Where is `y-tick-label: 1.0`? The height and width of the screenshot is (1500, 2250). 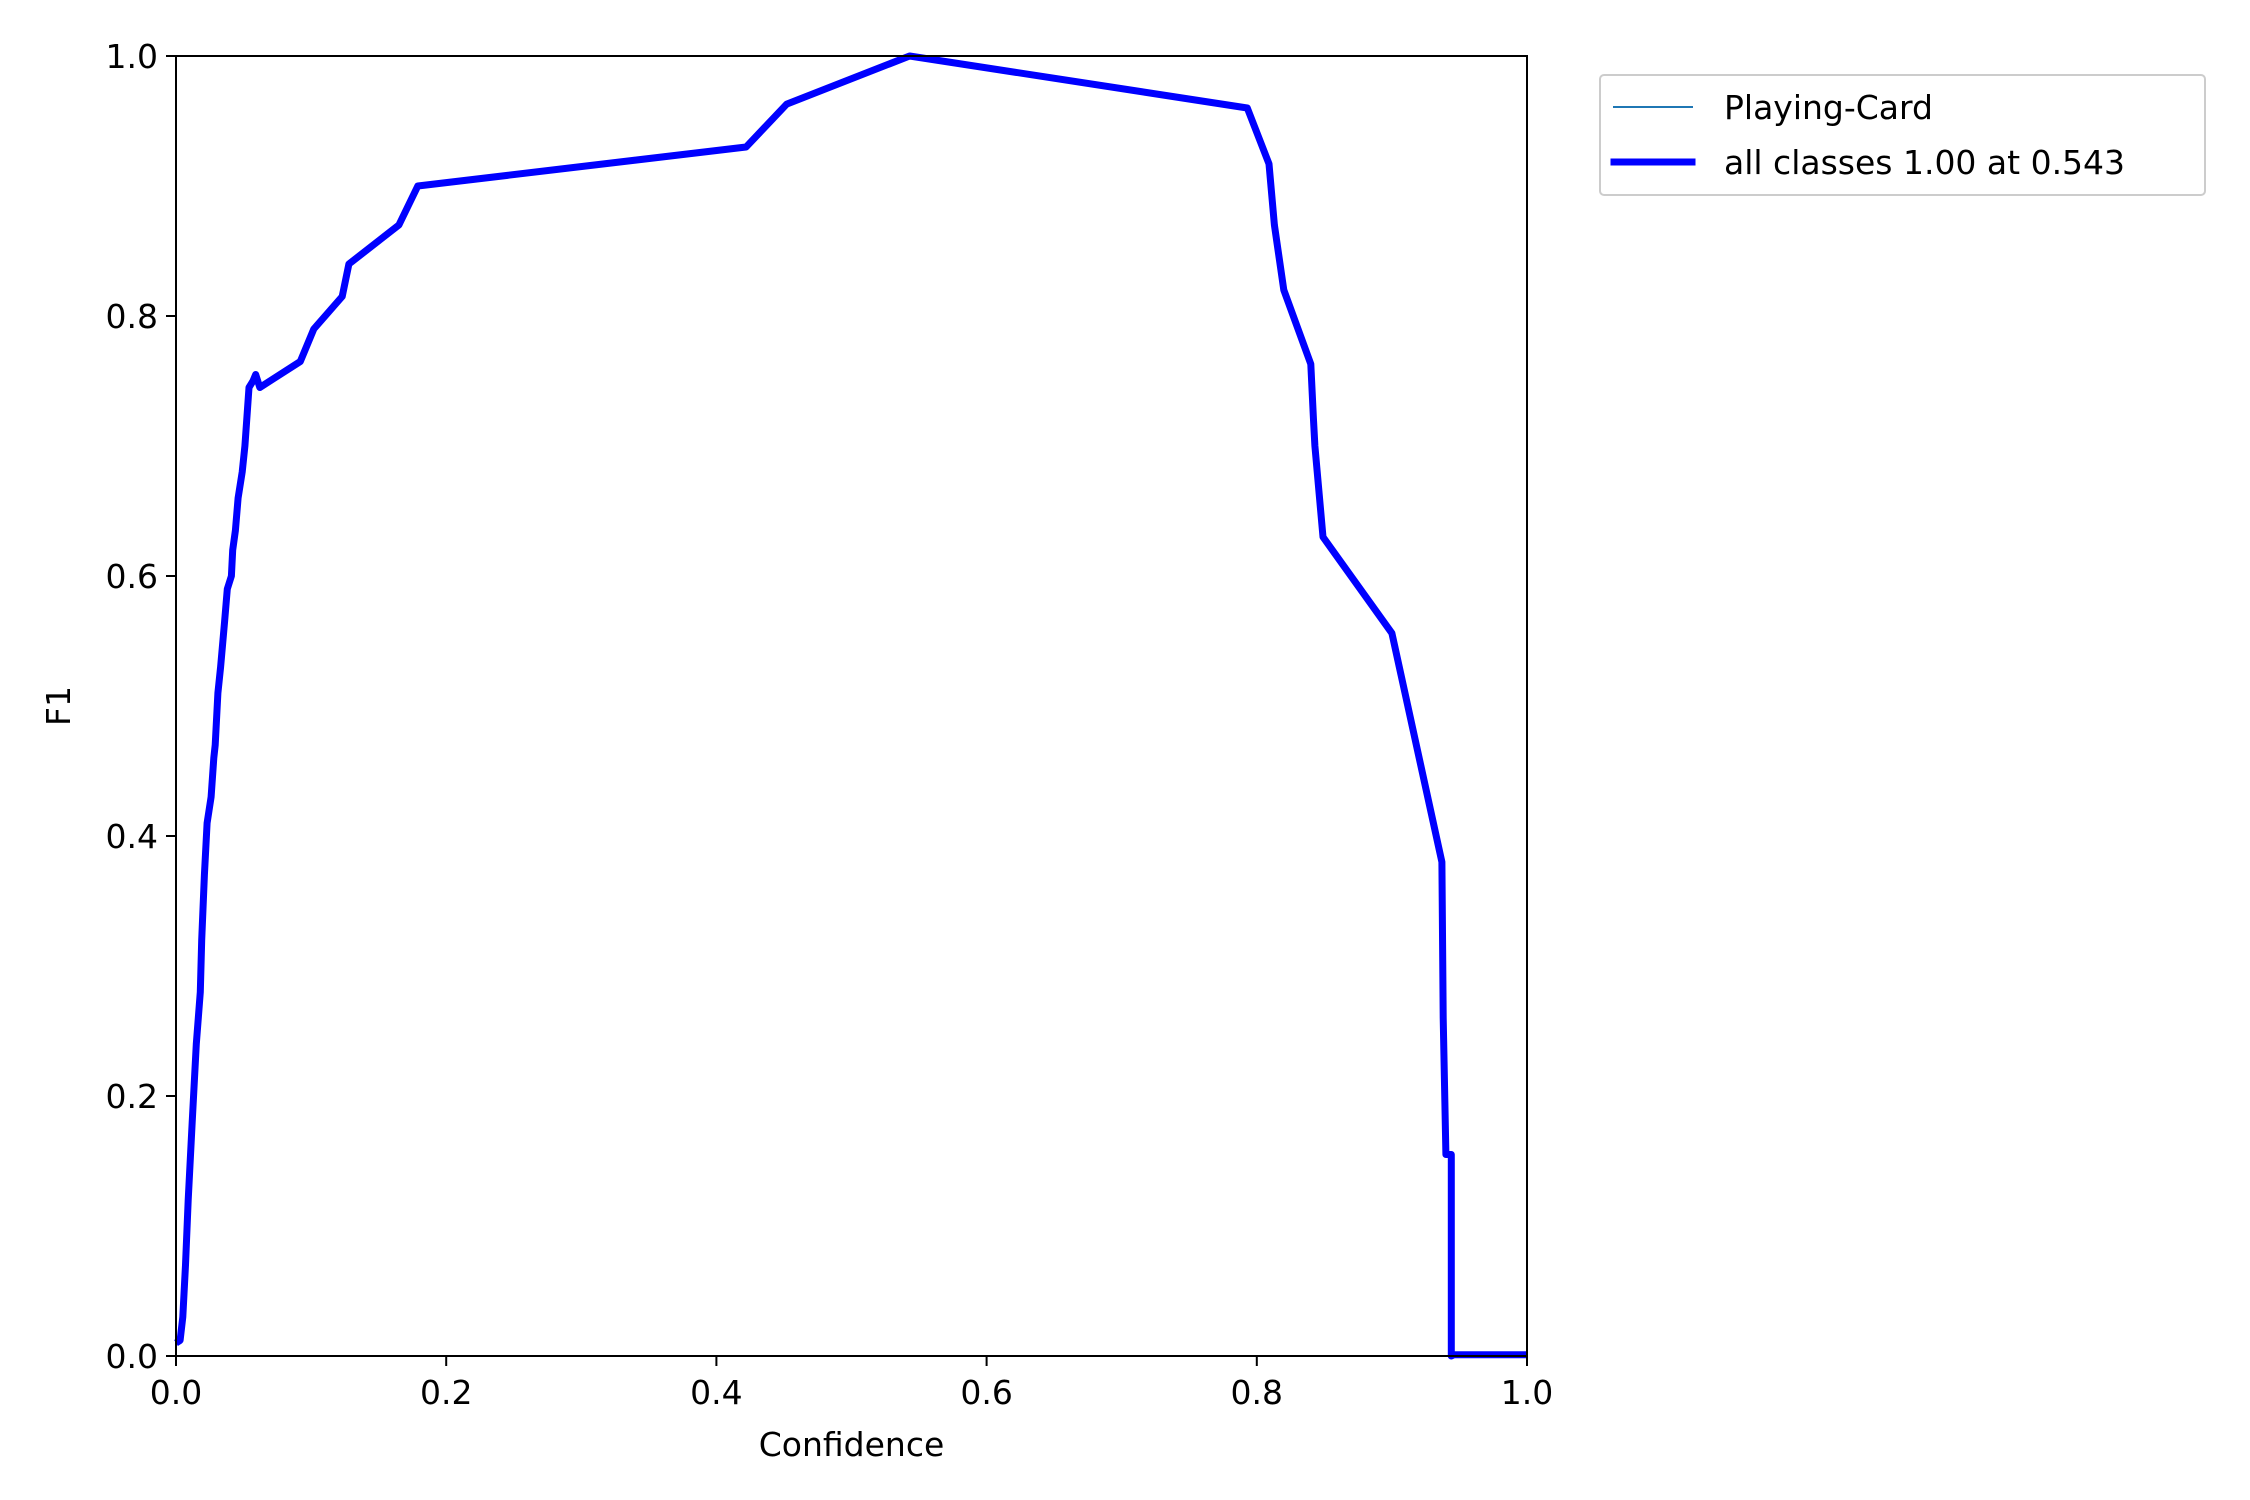 y-tick-label: 1.0 is located at coordinates (132, 56).